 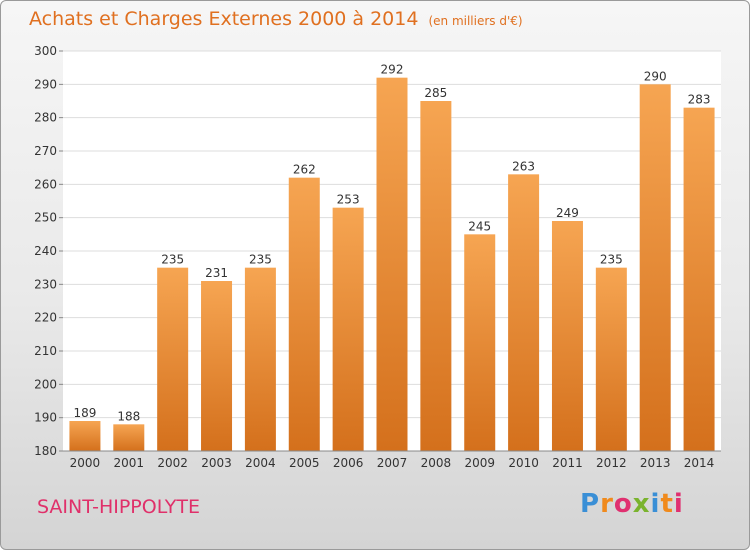 What do you see at coordinates (667, 504) in the screenshot?
I see `logo-letter: t` at bounding box center [667, 504].